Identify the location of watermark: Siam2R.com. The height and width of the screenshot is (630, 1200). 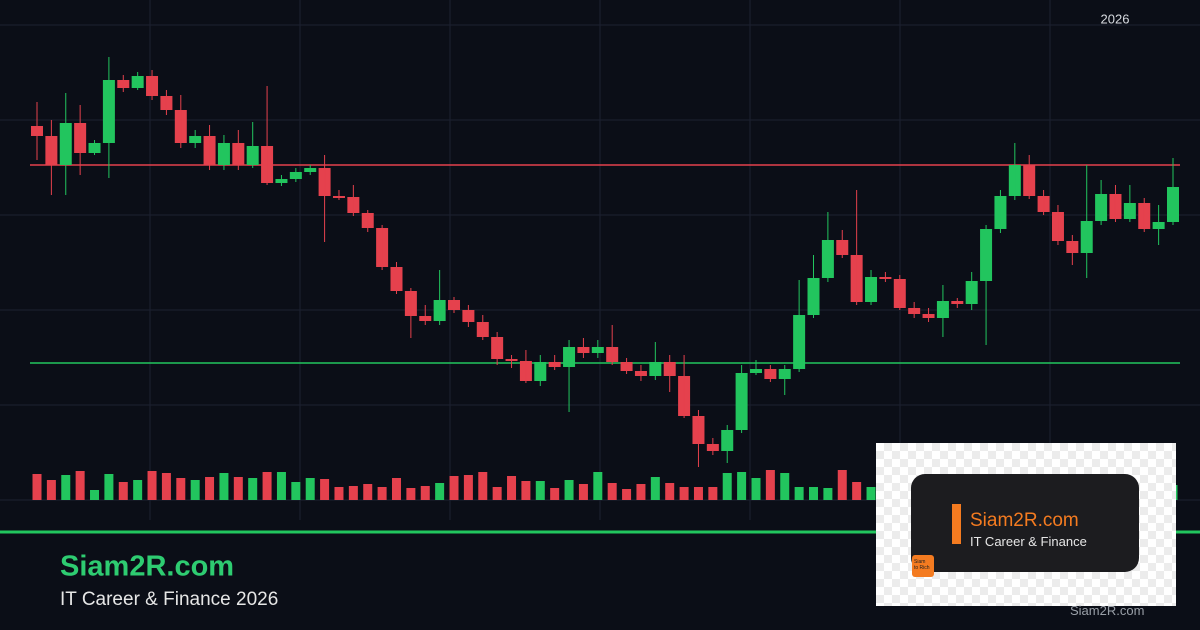
(1107, 610).